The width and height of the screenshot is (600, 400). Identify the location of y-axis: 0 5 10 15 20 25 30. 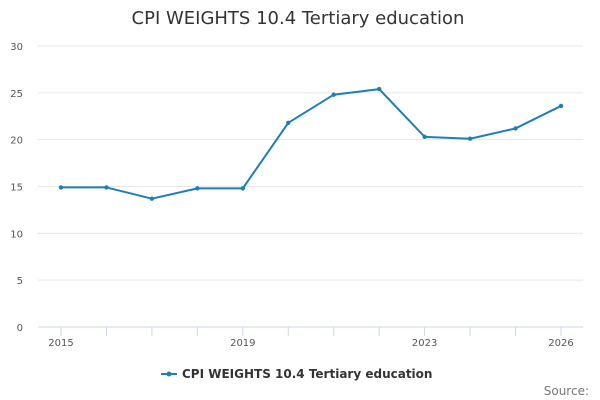
(16, 188).